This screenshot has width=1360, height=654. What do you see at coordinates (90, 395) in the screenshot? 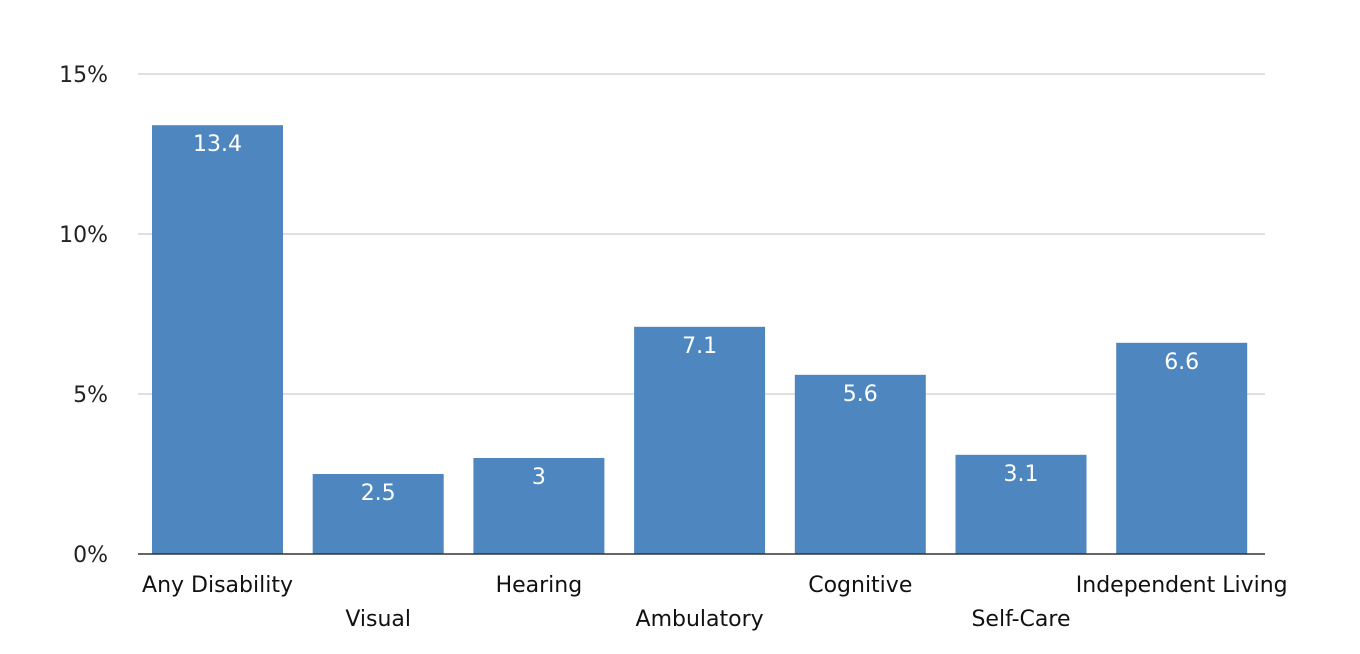
I see `y-tick-label: 5%` at bounding box center [90, 395].